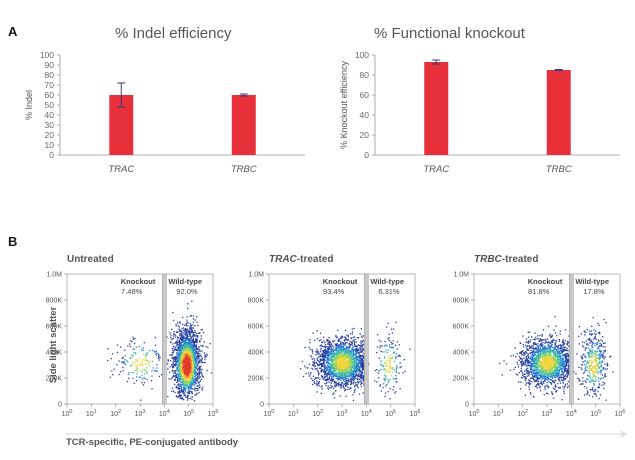 The image size is (635, 460). I want to click on panel-label-b: B, so click(12, 241).